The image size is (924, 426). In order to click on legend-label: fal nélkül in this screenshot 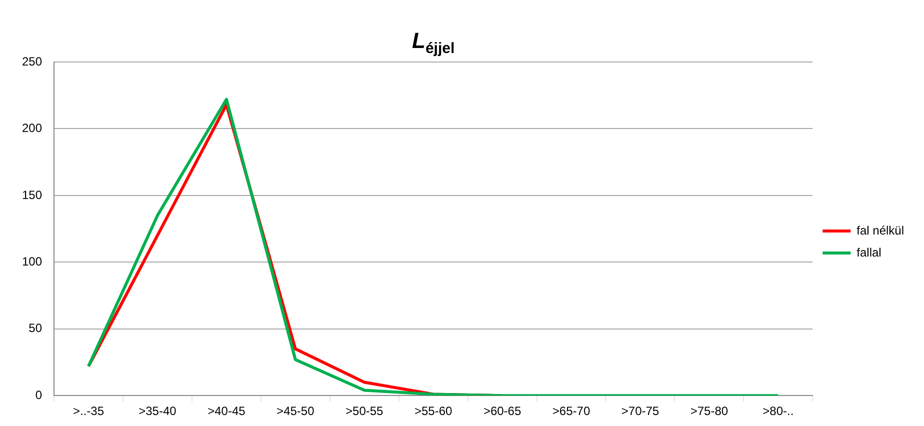, I will do `click(880, 230)`.